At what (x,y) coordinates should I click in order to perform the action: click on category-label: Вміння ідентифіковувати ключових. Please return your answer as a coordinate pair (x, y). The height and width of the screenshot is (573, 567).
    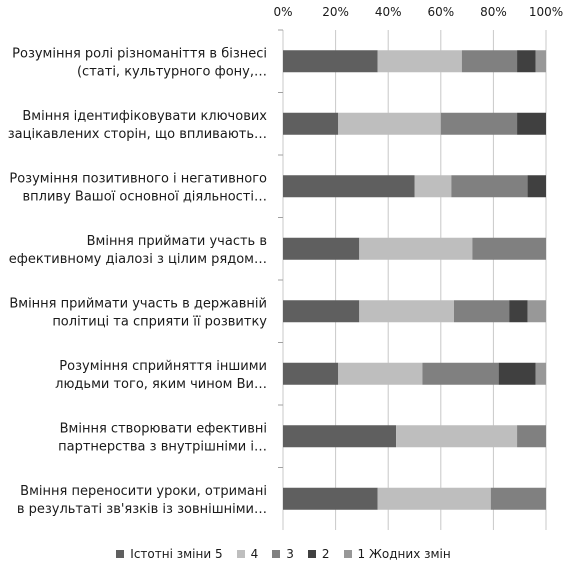
    Looking at the image, I should click on (144, 116).